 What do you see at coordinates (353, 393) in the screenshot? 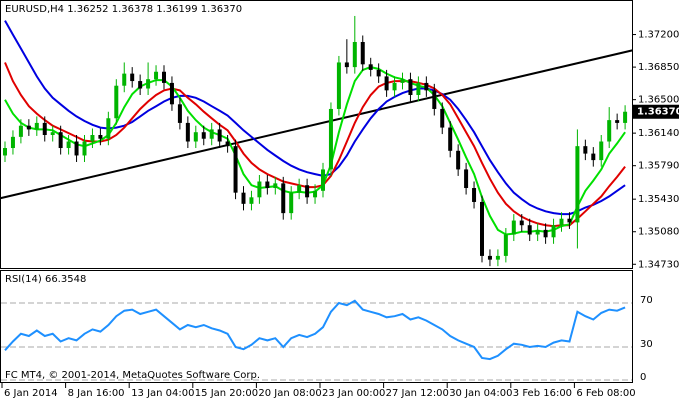
I see `x-tick-label: 23 Jan 00:00` at bounding box center [353, 393].